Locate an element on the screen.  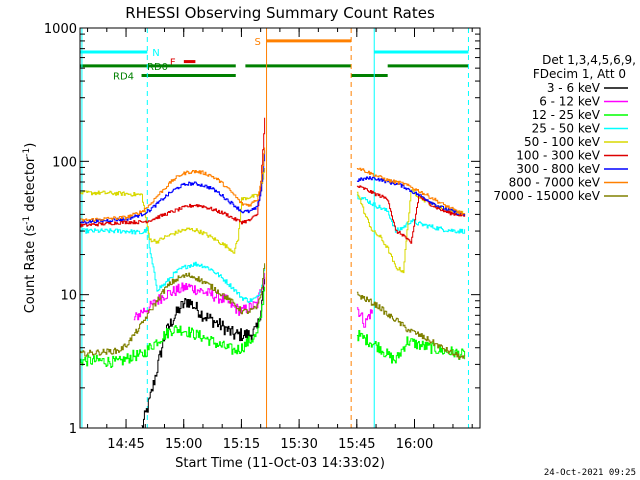
series-25-50-kev is located at coordinates (273, 248).